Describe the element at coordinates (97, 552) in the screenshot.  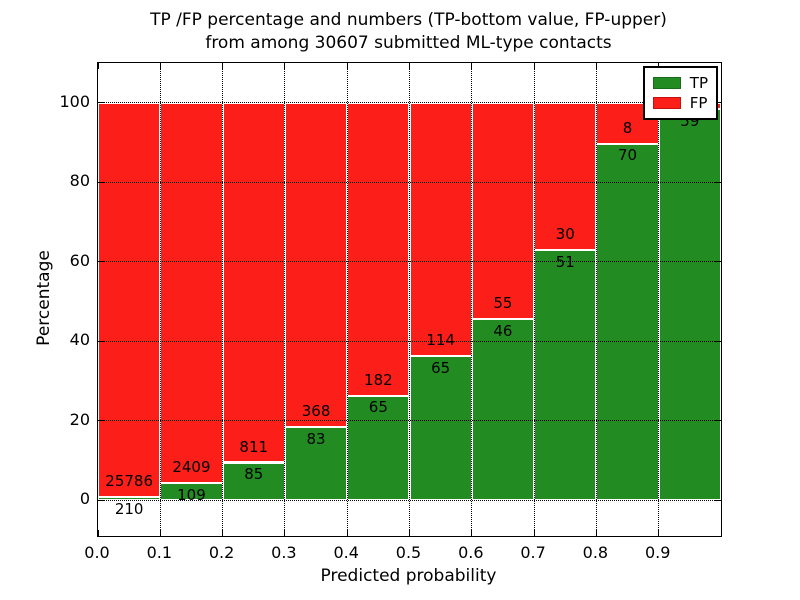
I see `x-tick-label: 0.0` at that location.